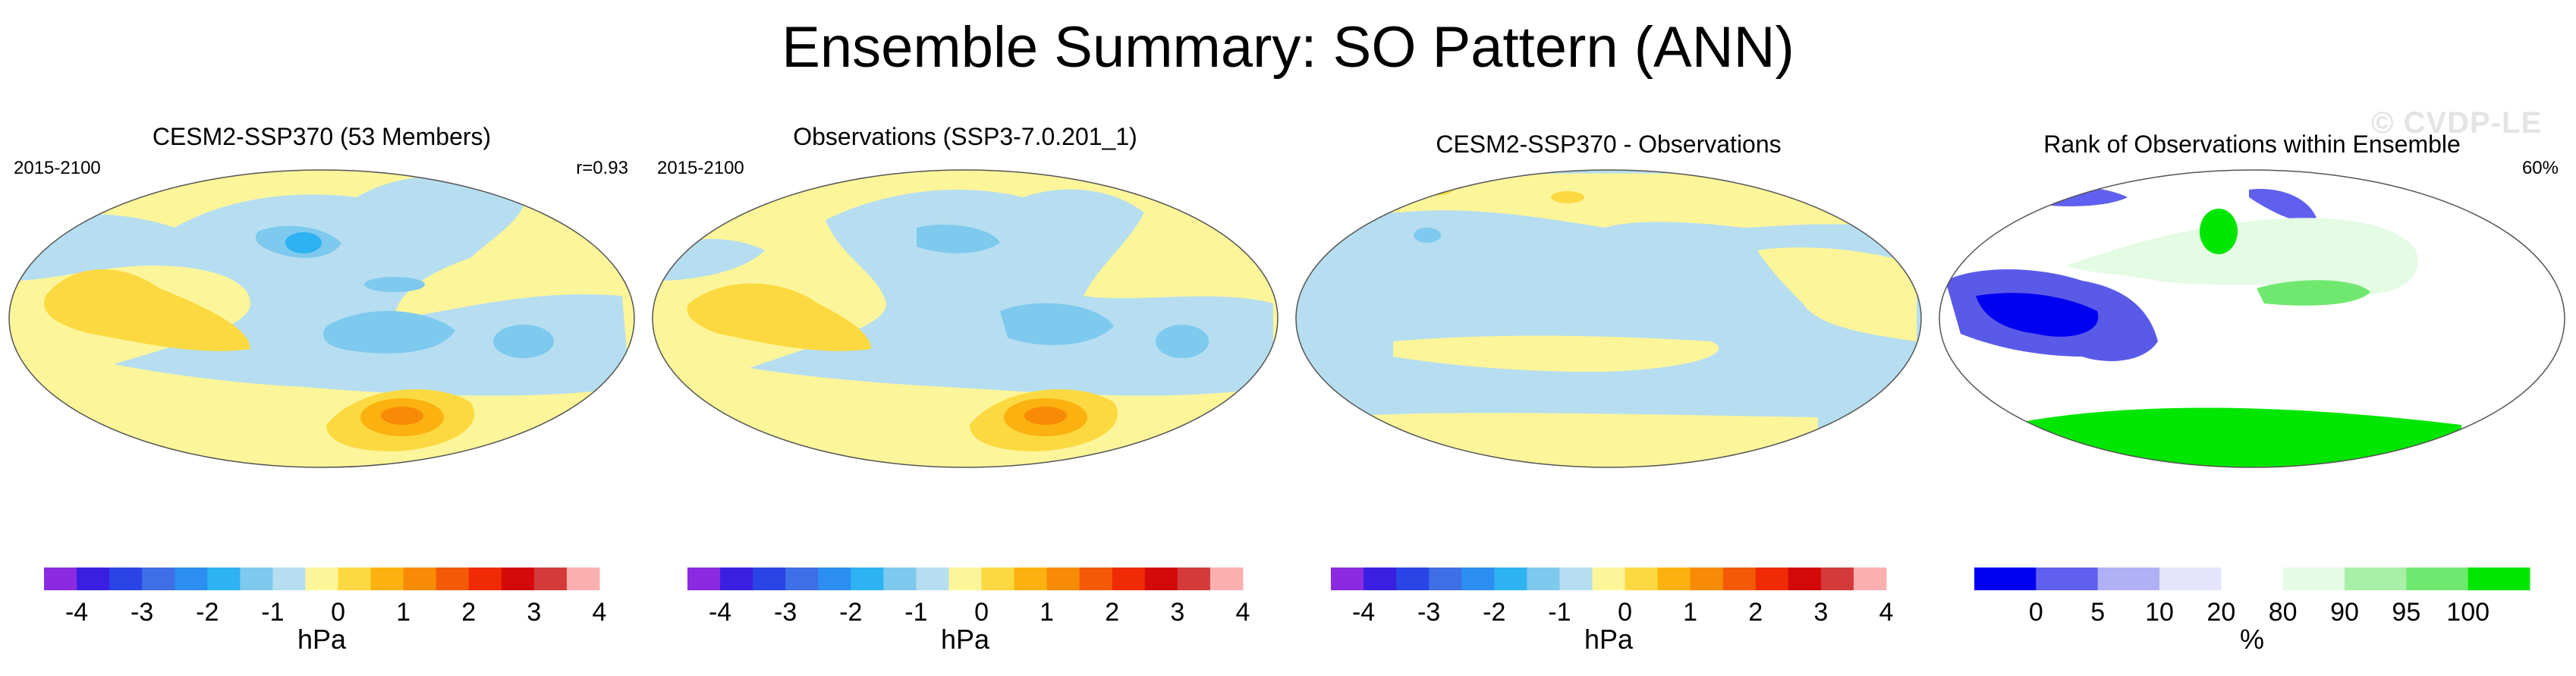 This screenshot has width=2576, height=676. I want to click on colorbar-tick-label: 20, so click(2220, 612).